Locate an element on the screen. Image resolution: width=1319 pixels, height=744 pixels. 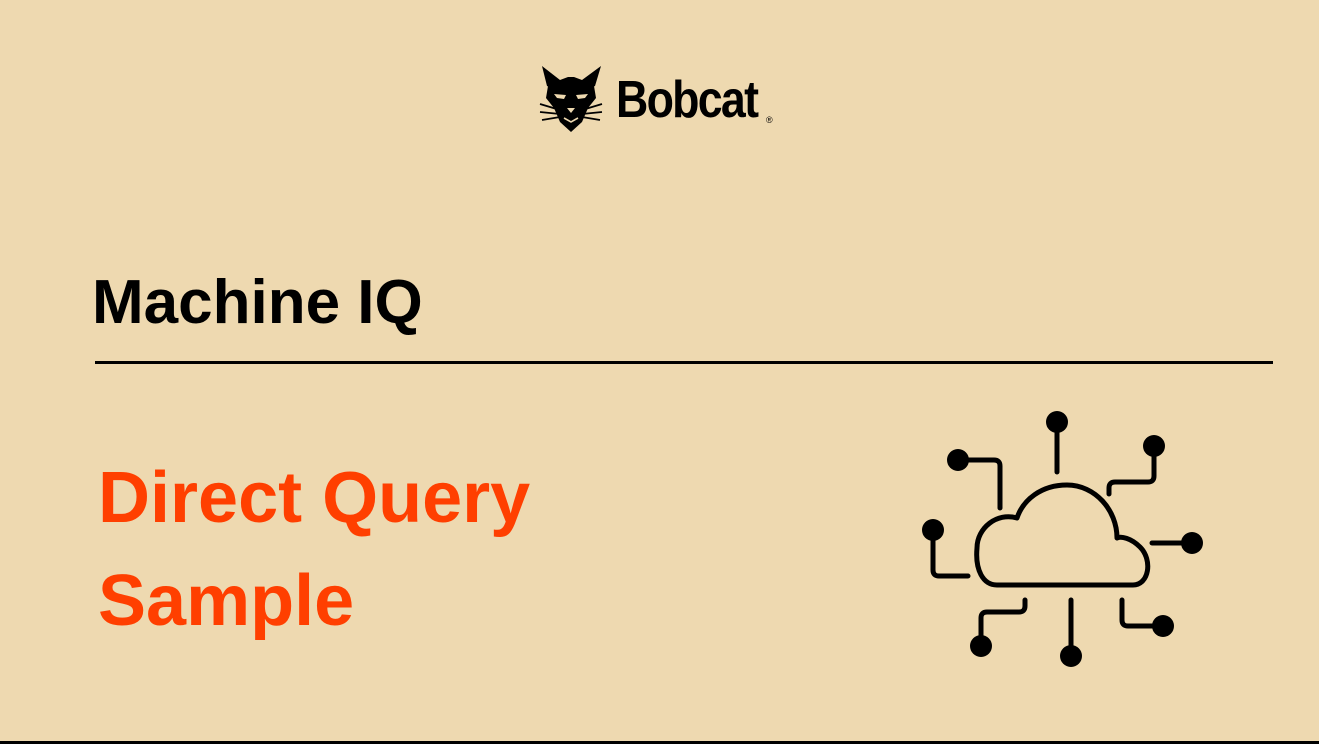
page-subtitle: Direct Query Sample is located at coordinates (314, 550).